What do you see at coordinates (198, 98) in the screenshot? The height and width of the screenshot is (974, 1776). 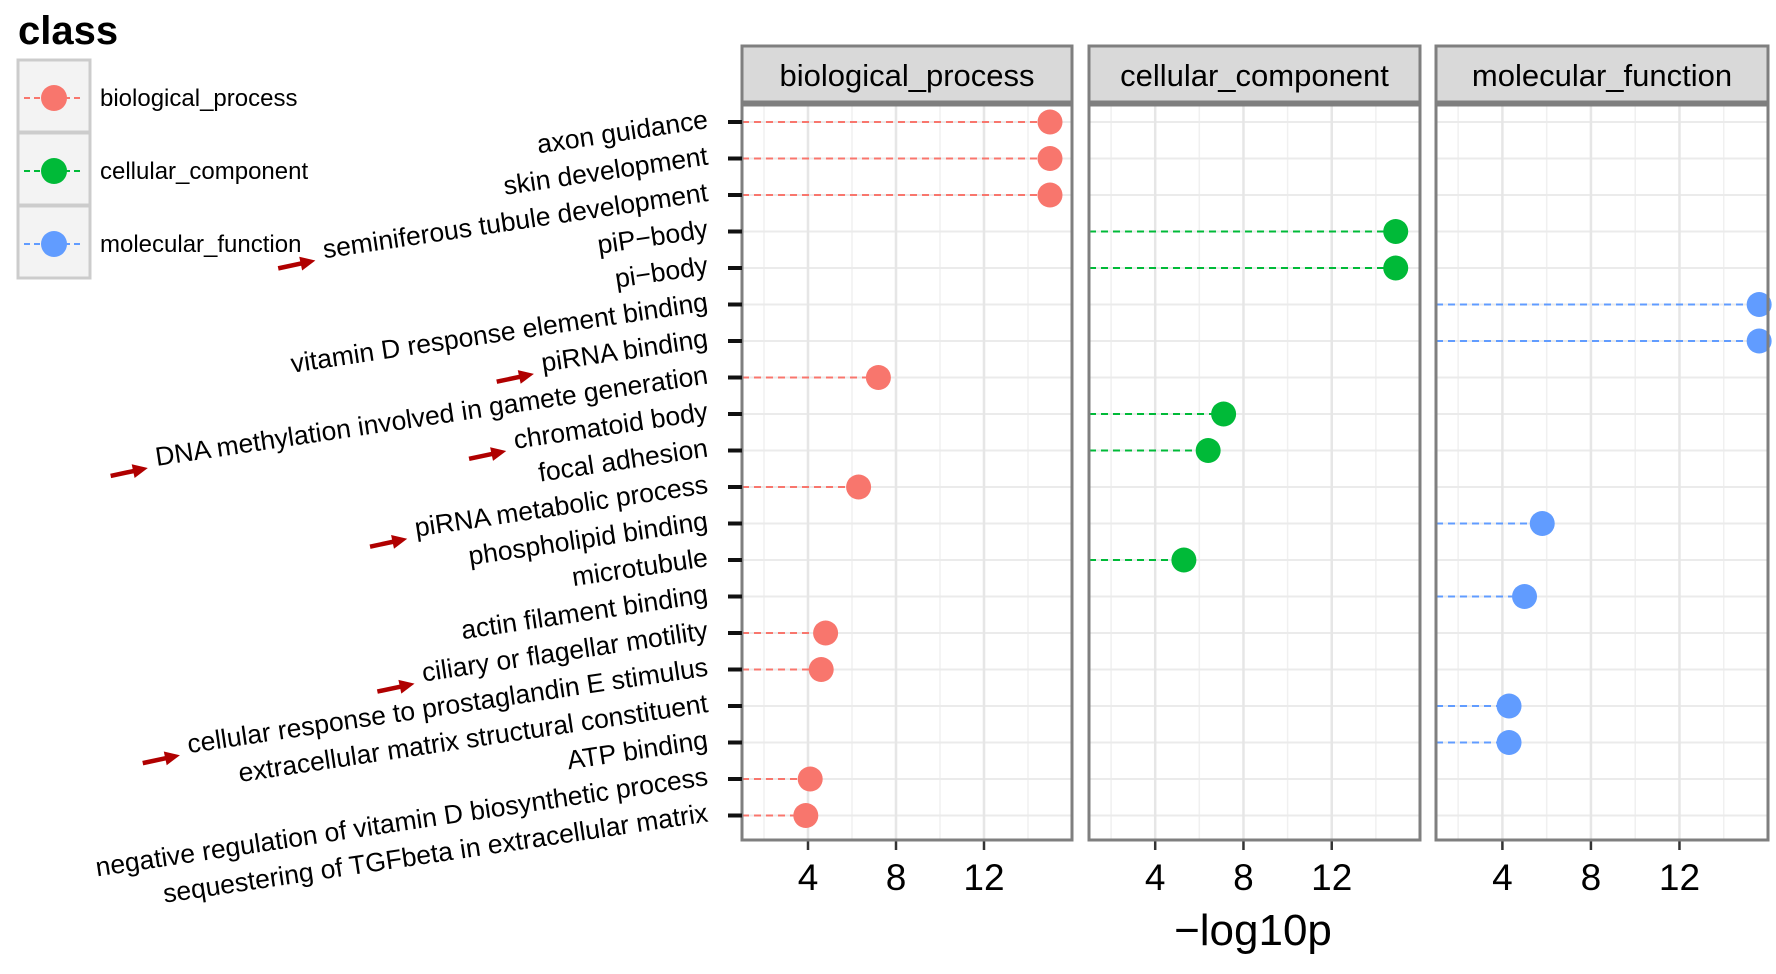 I see `legend-label-biological-process: biological_process` at bounding box center [198, 98].